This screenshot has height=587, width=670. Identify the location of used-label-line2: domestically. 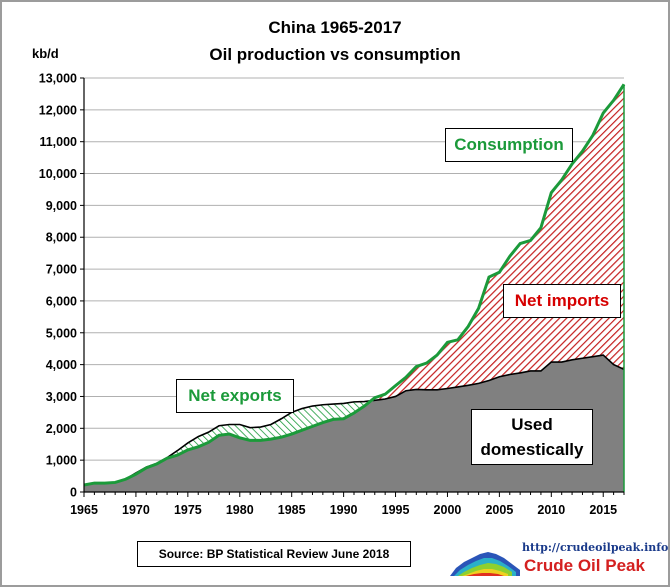
(532, 449).